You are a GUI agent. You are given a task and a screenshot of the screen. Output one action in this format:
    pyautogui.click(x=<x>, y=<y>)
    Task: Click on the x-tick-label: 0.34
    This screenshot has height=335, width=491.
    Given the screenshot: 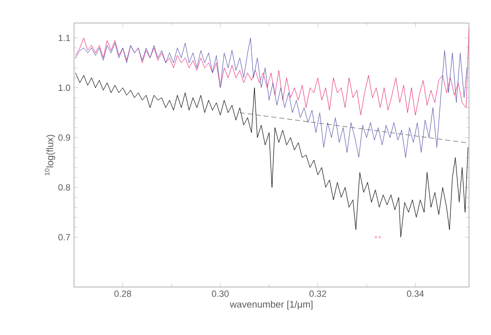 What is the action you would take?
    pyautogui.click(x=415, y=293)
    